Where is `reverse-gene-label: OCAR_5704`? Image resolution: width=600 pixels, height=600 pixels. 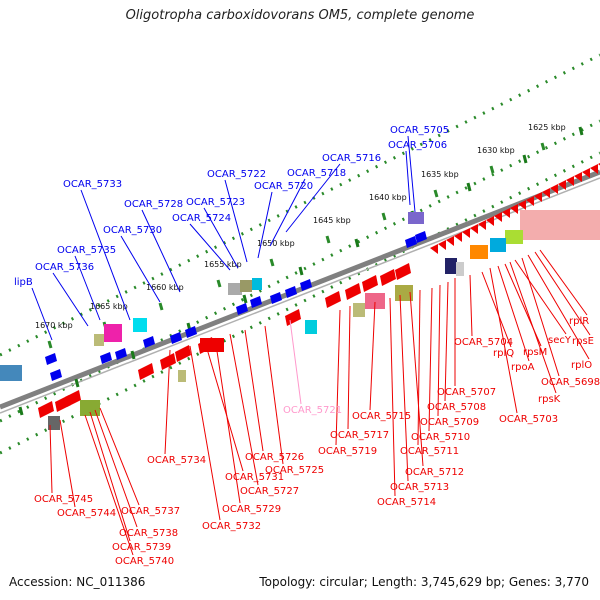 reverse-gene-label: OCAR_5704 is located at coordinates (483, 342).